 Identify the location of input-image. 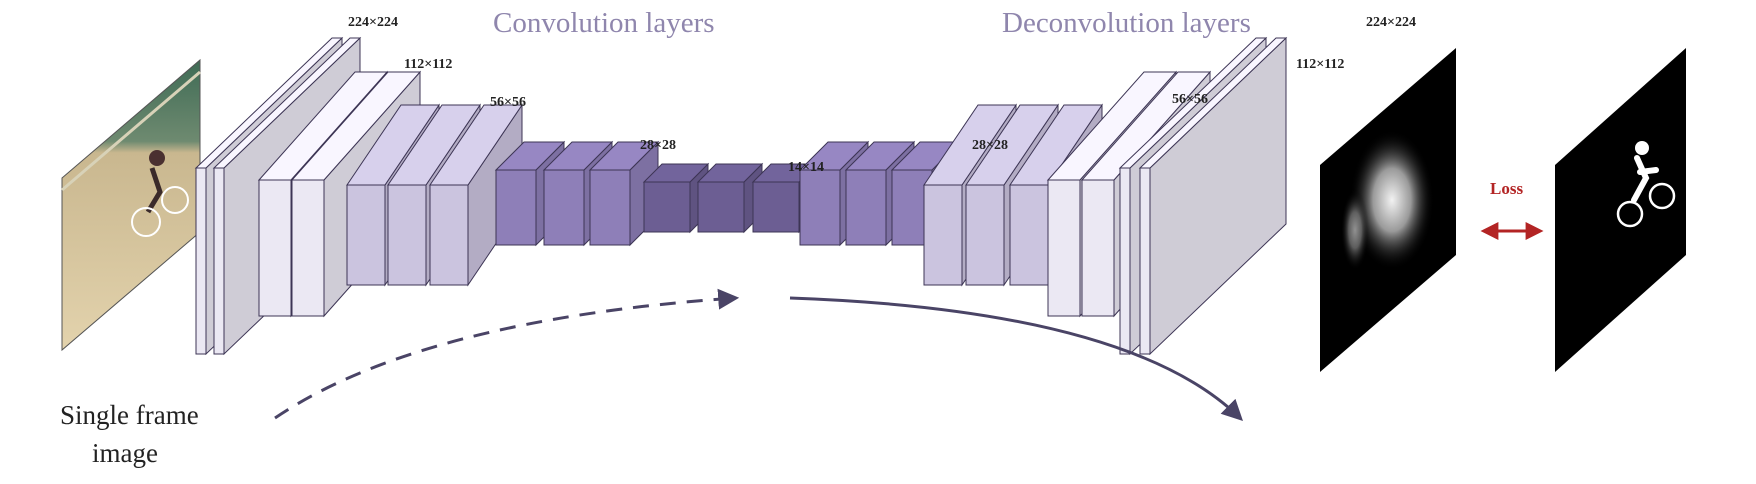
(131, 205).